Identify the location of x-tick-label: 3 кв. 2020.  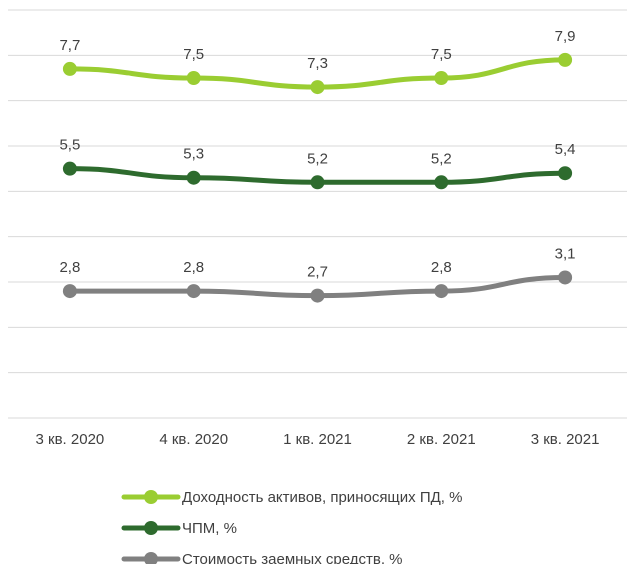
(70, 439).